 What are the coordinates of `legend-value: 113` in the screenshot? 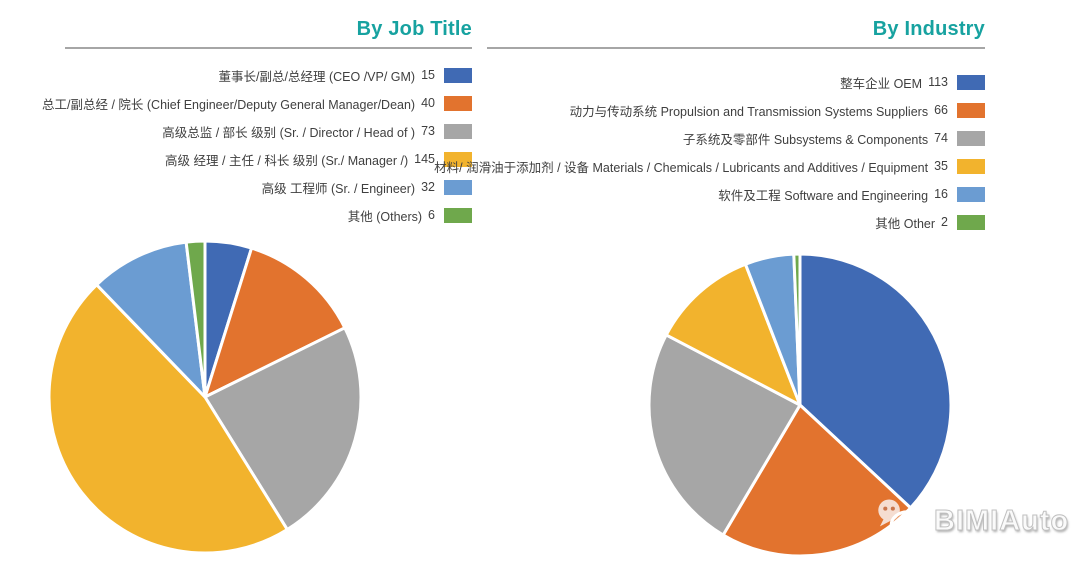 It's located at (938, 82).